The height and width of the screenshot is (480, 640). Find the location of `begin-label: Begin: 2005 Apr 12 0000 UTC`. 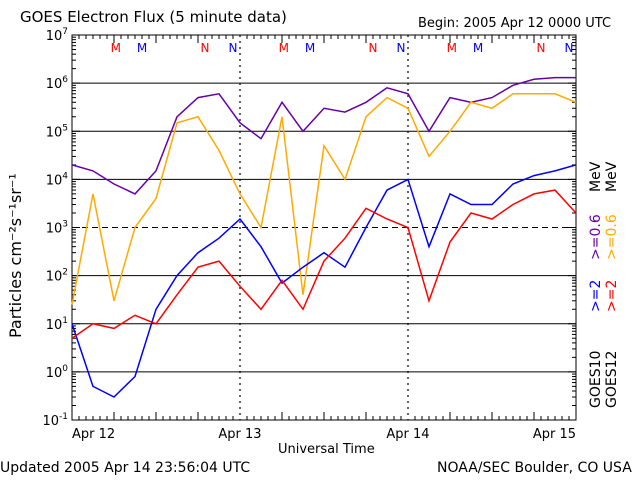

begin-label: Begin: 2005 Apr 12 0000 UTC is located at coordinates (515, 23).